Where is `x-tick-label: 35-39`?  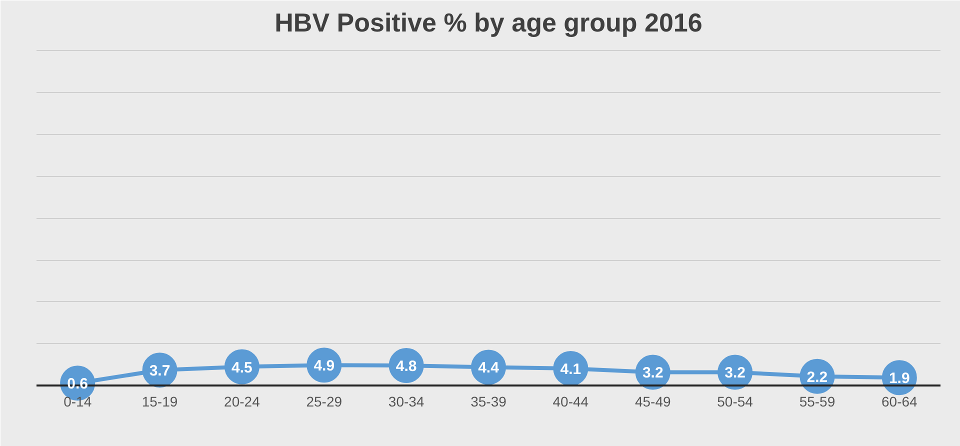 x-tick-label: 35-39 is located at coordinates (488, 402).